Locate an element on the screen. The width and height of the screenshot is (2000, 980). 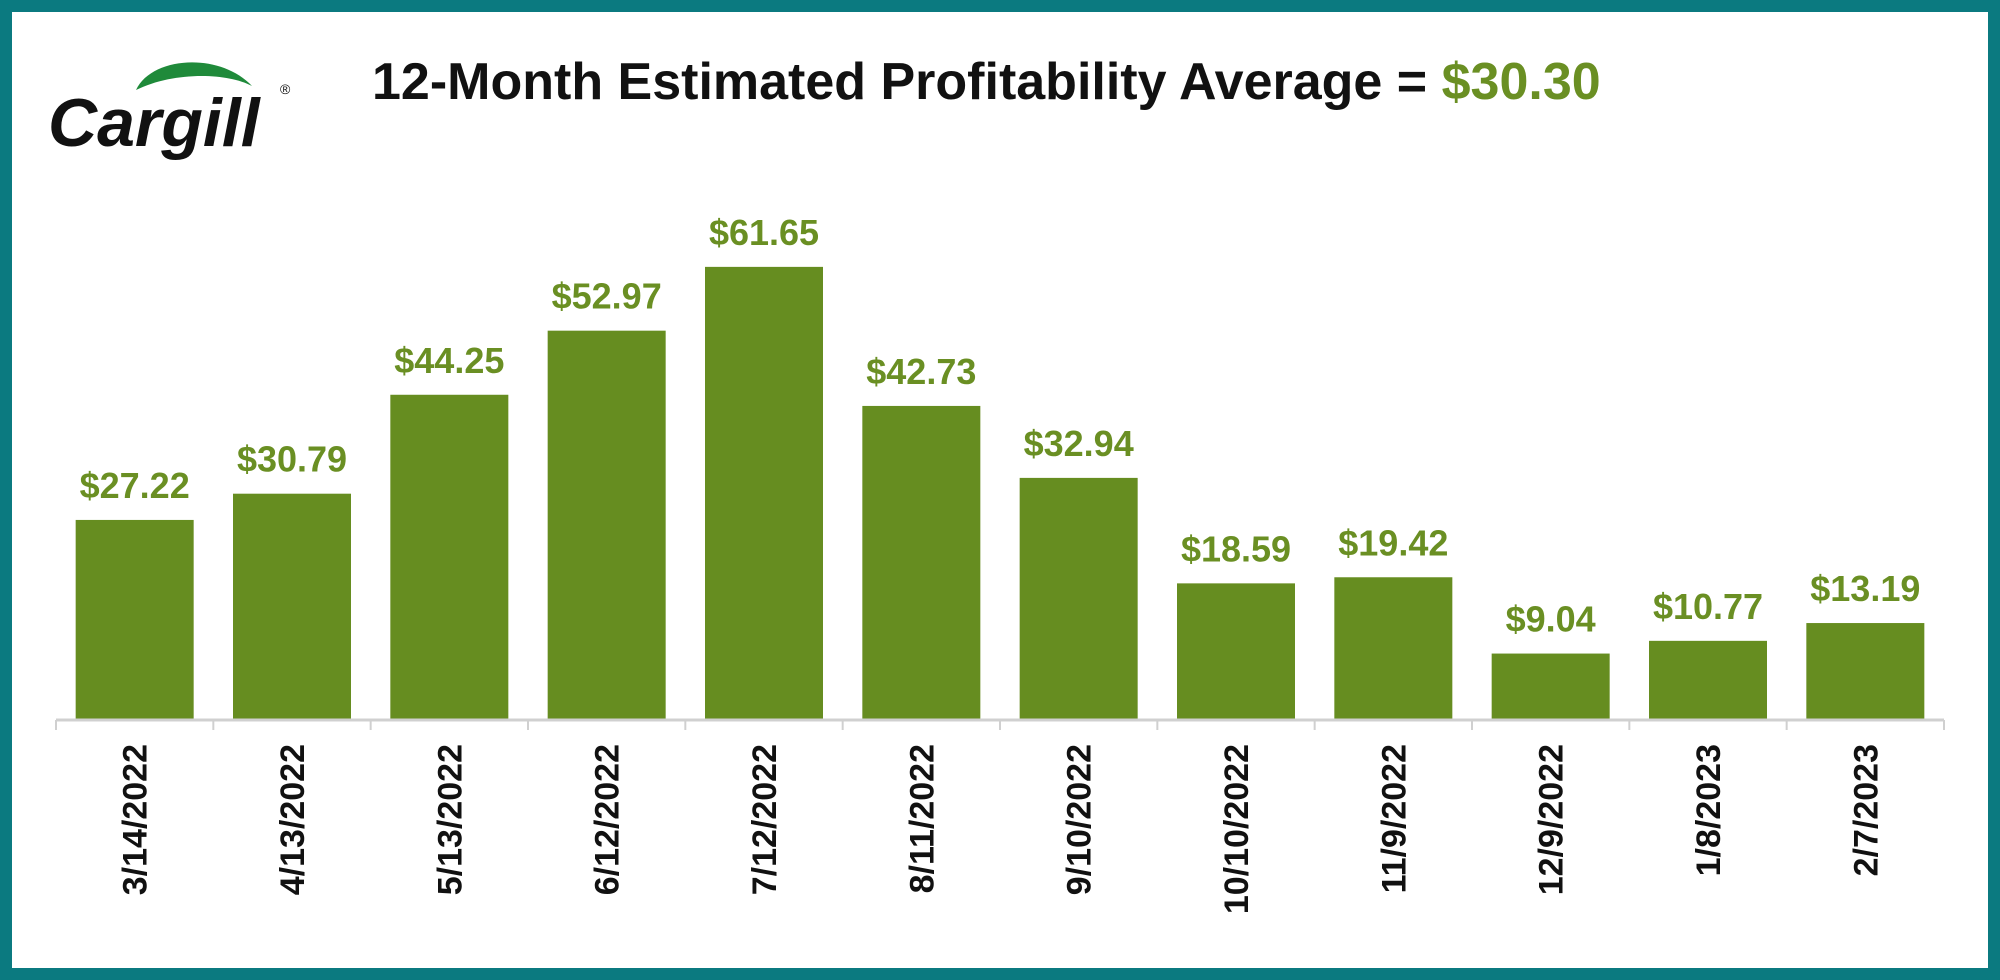
data-label-3: $44.25 is located at coordinates (449, 360).